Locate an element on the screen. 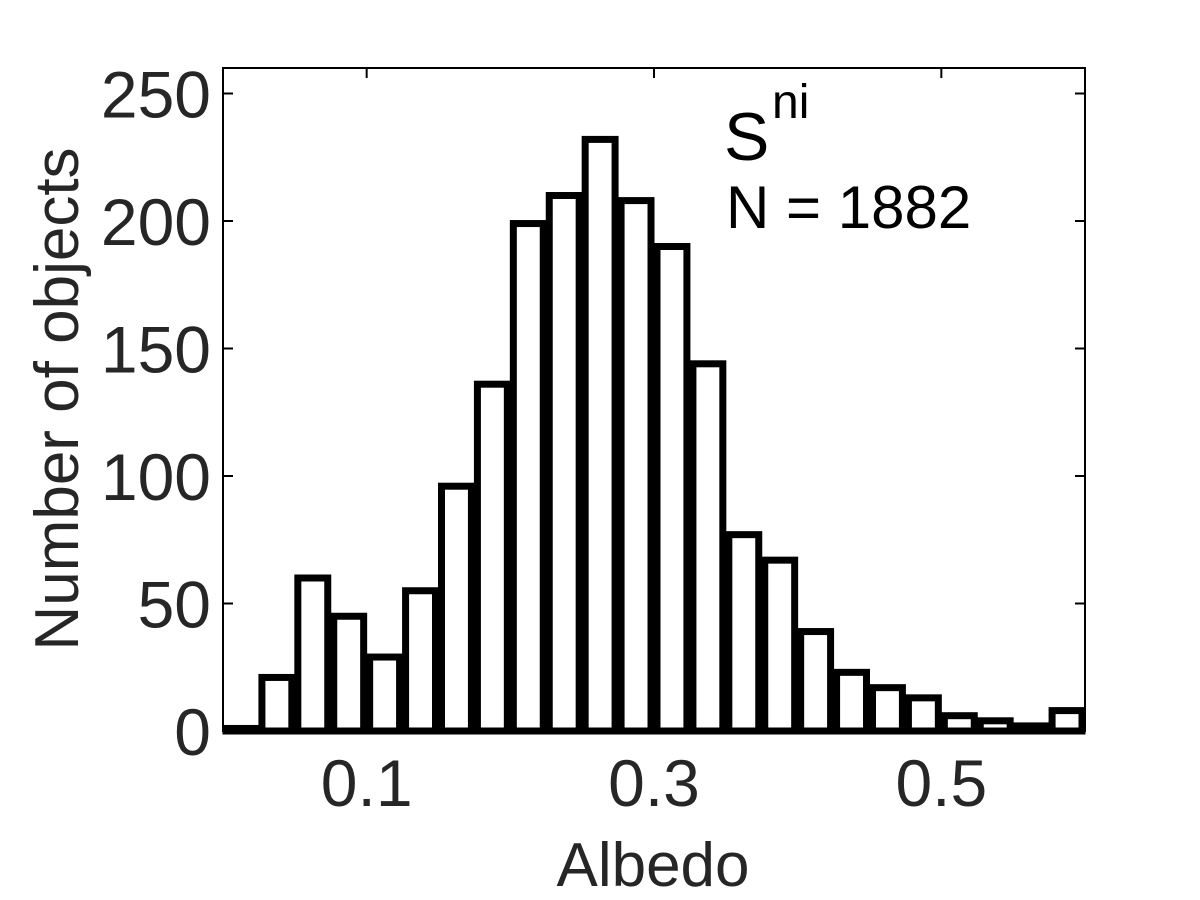 The height and width of the screenshot is (900, 1200). x-tick-labels: 0.1 0.3 0.5 is located at coordinates (654, 783).